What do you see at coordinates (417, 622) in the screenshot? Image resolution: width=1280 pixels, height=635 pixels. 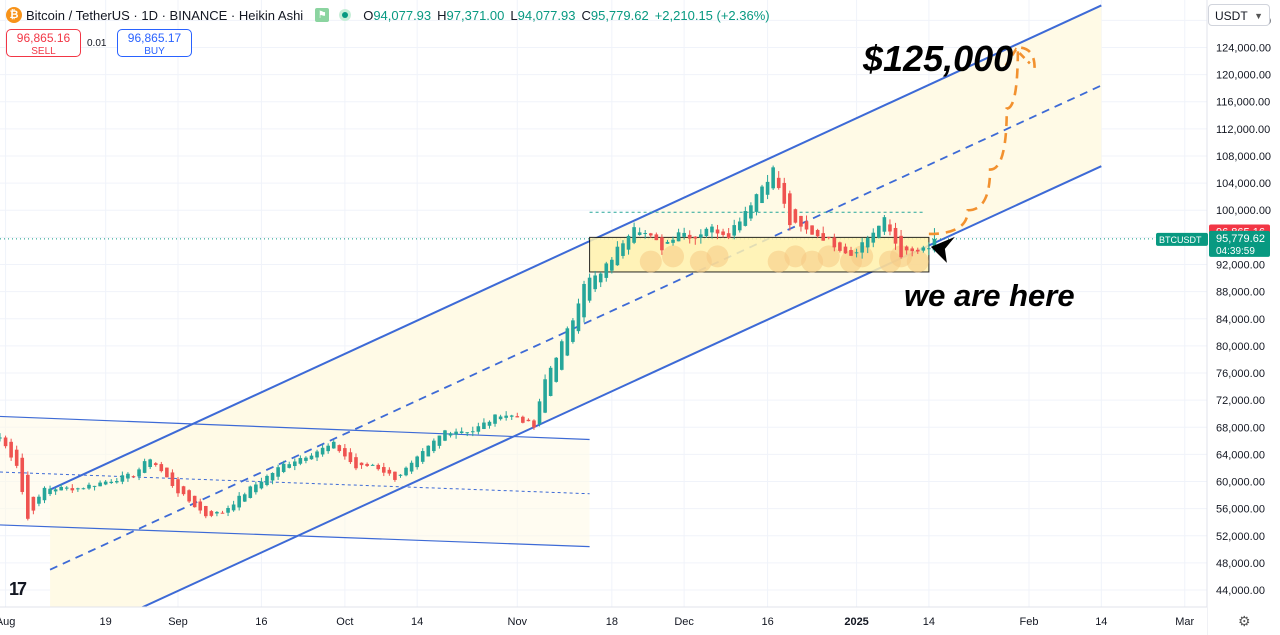 I see `time-tick-label: 14` at bounding box center [417, 622].